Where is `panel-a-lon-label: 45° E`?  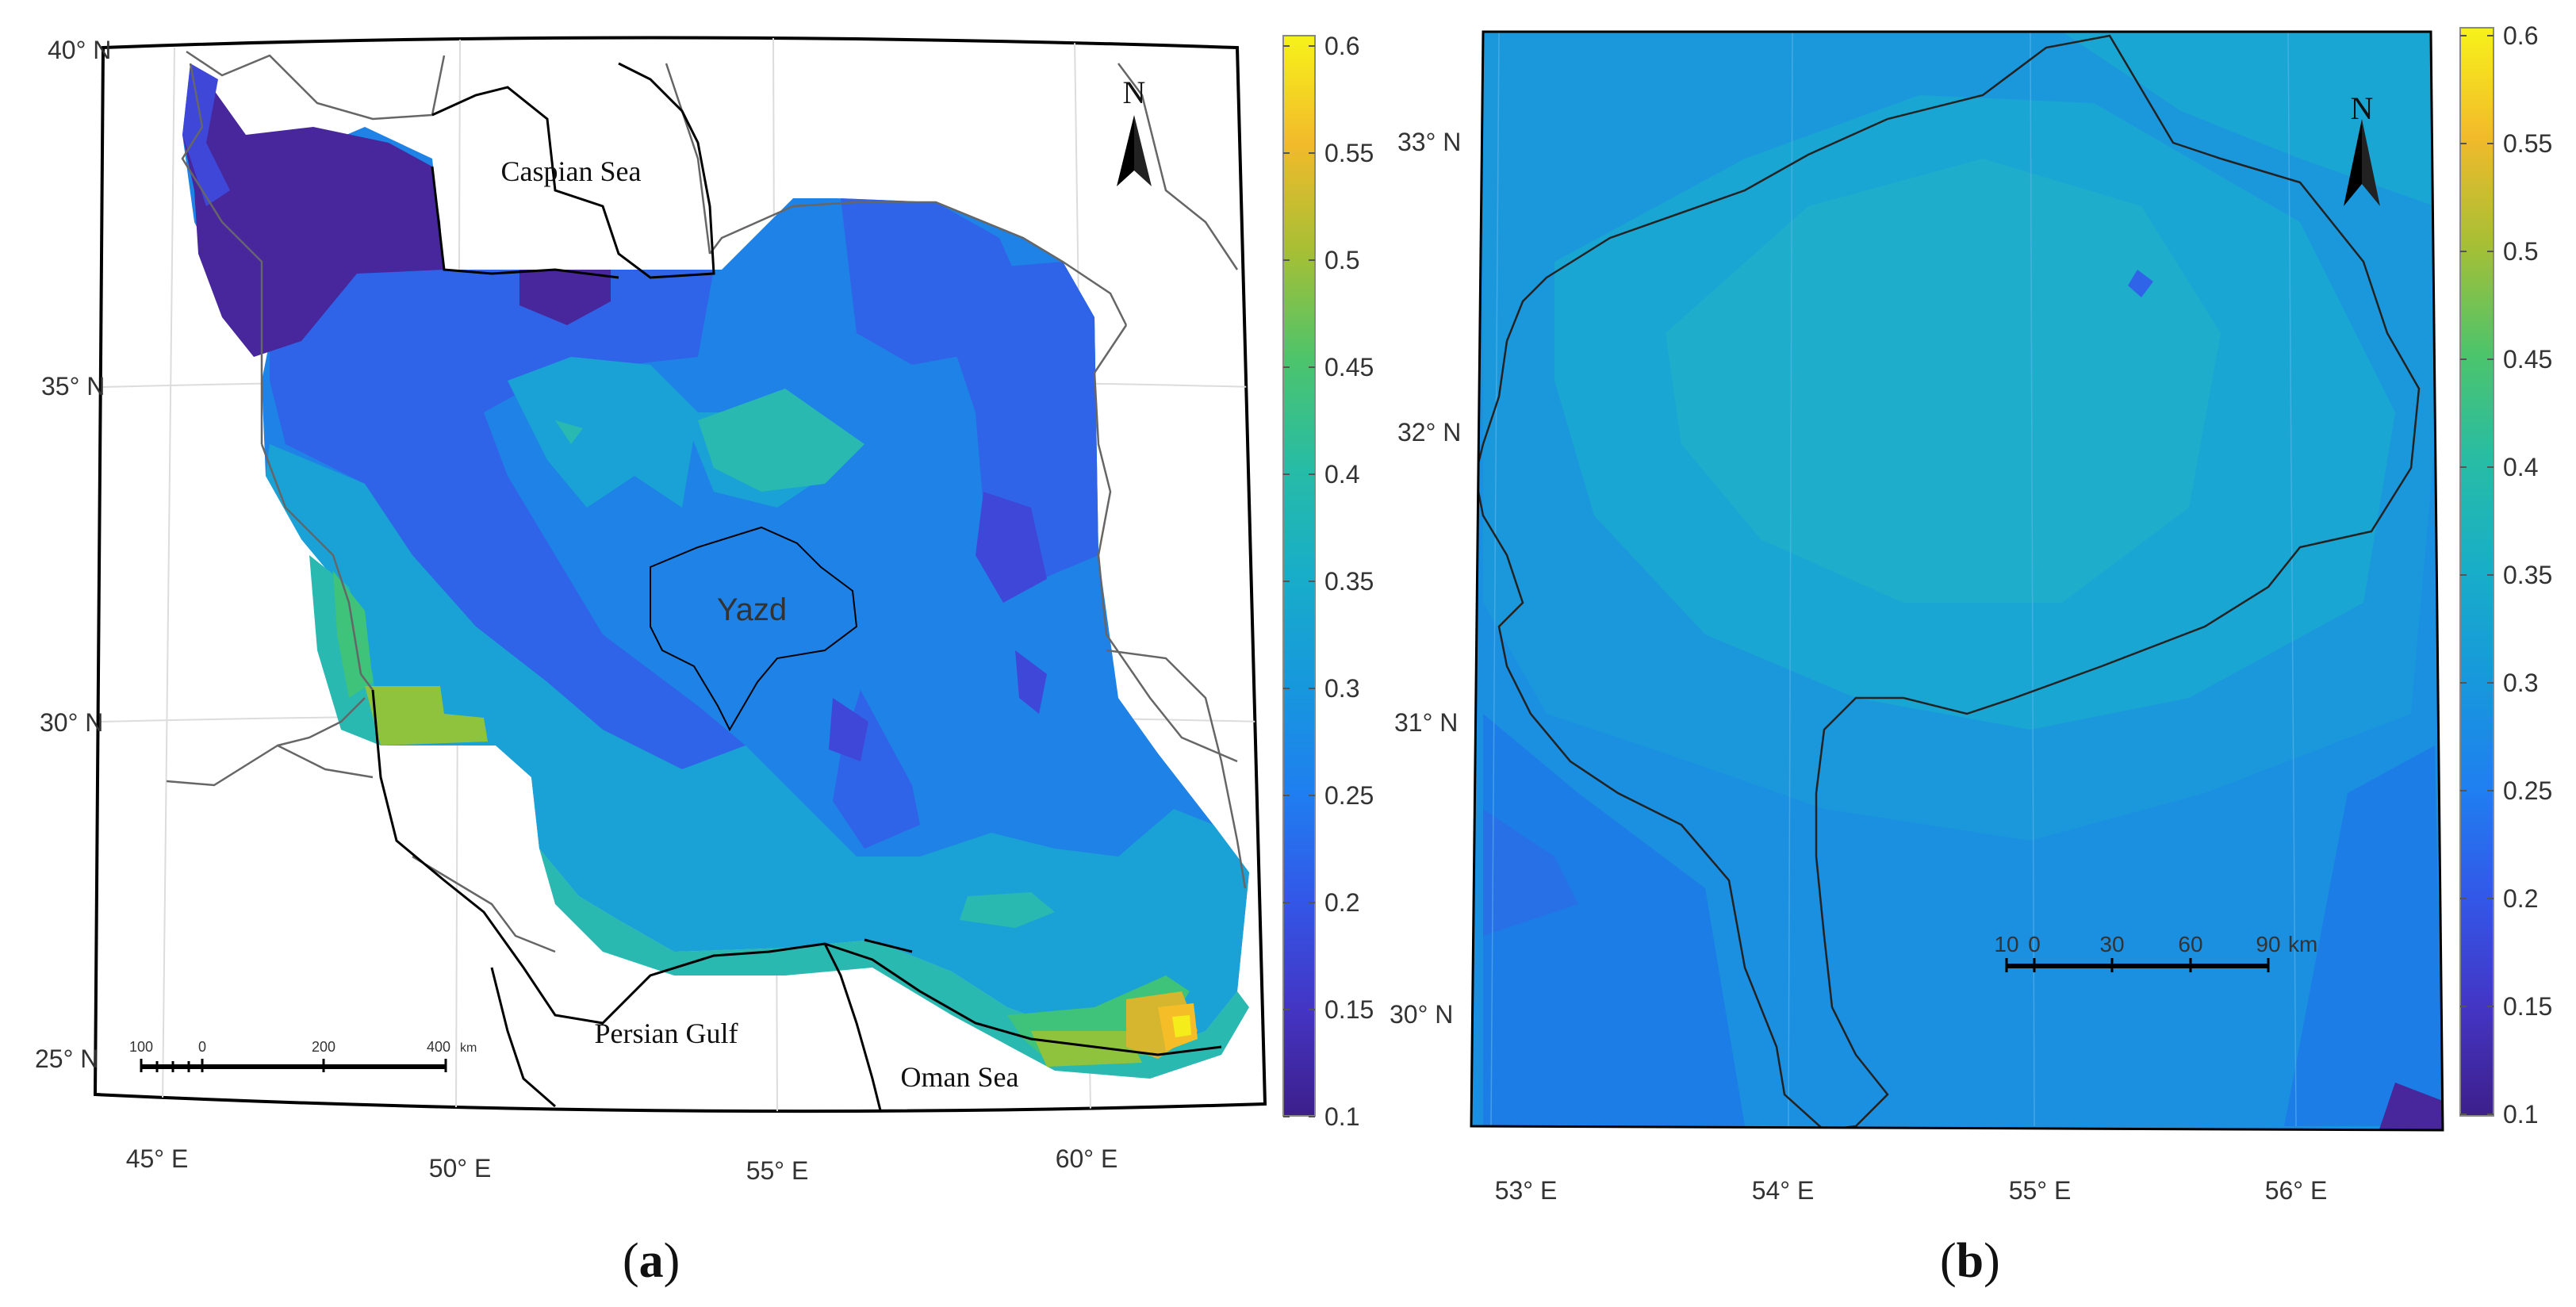
panel-a-lon-label: 45° E is located at coordinates (157, 1158).